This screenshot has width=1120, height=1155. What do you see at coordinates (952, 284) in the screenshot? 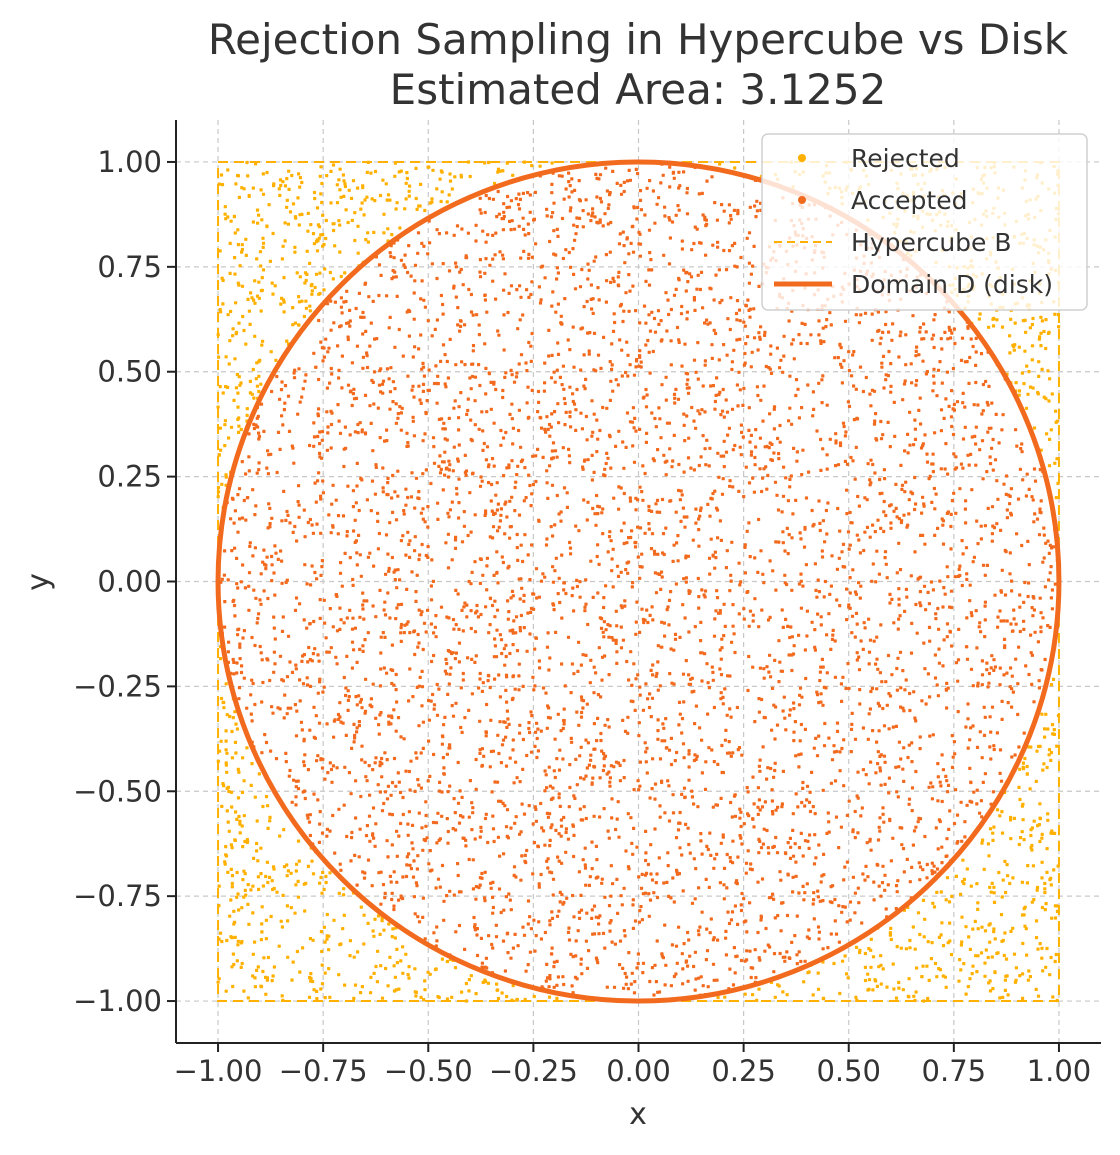
I see `legend-label: Domain D (disk)` at bounding box center [952, 284].